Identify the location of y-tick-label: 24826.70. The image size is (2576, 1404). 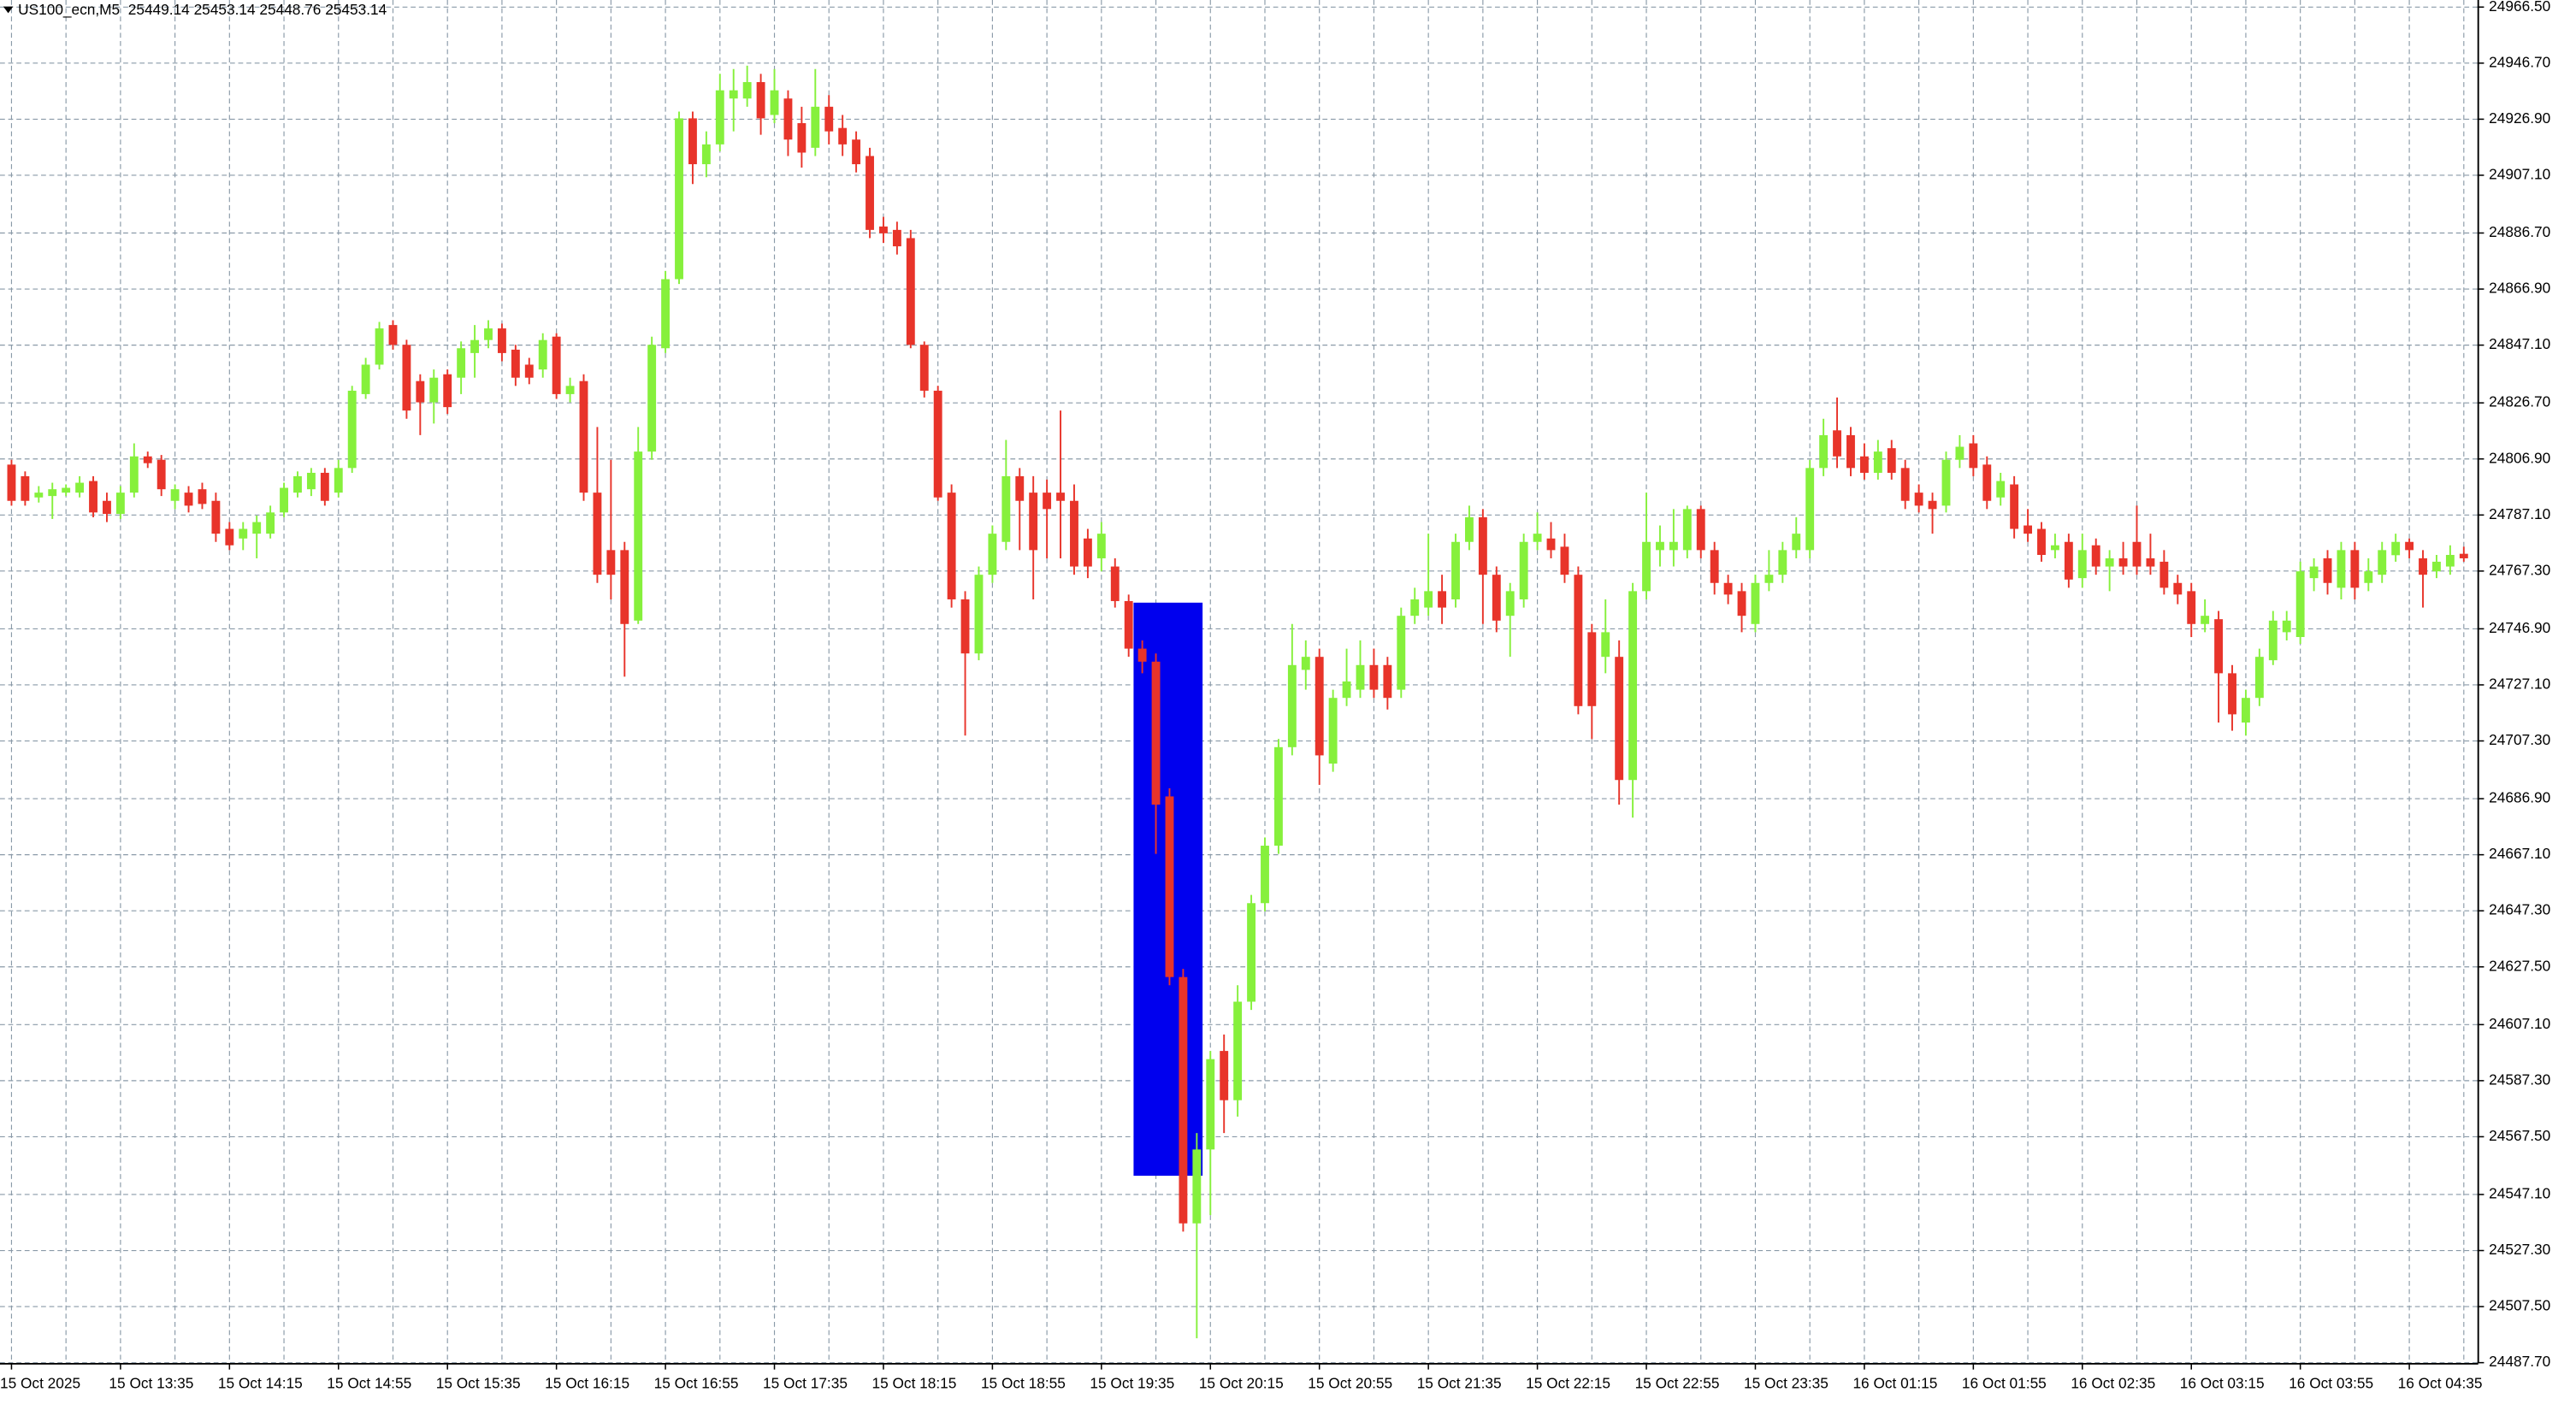
(2519, 401).